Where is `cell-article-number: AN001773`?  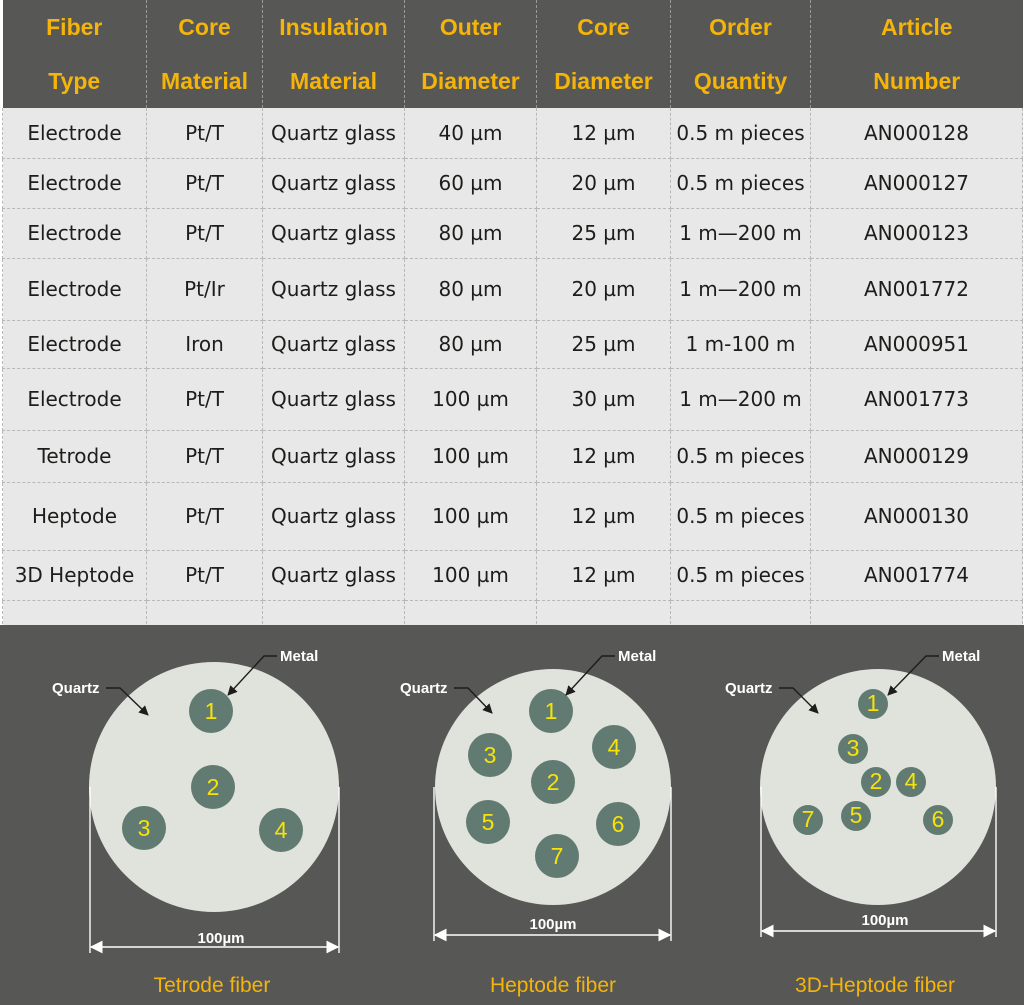
cell-article-number: AN001773 is located at coordinates (916, 399).